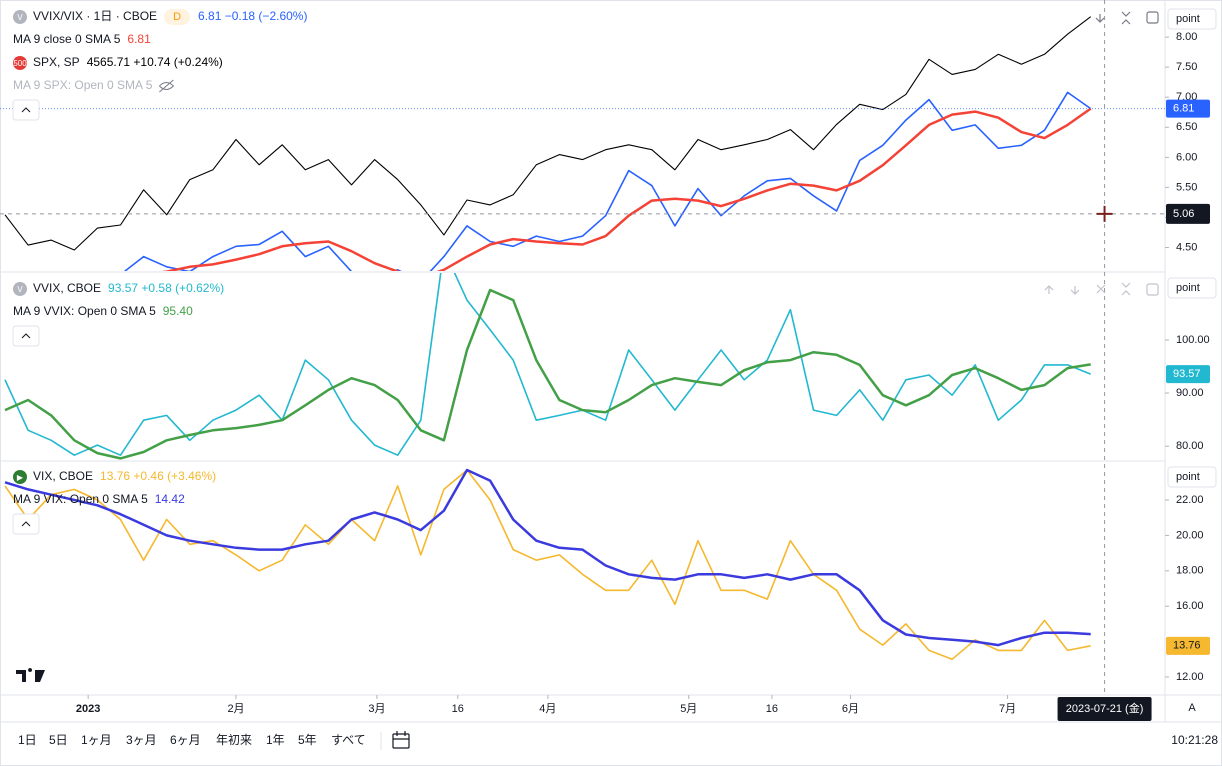 This screenshot has height=766, width=1222. What do you see at coordinates (1186, 157) in the screenshot?
I see `y-tick-label: 6.00` at bounding box center [1186, 157].